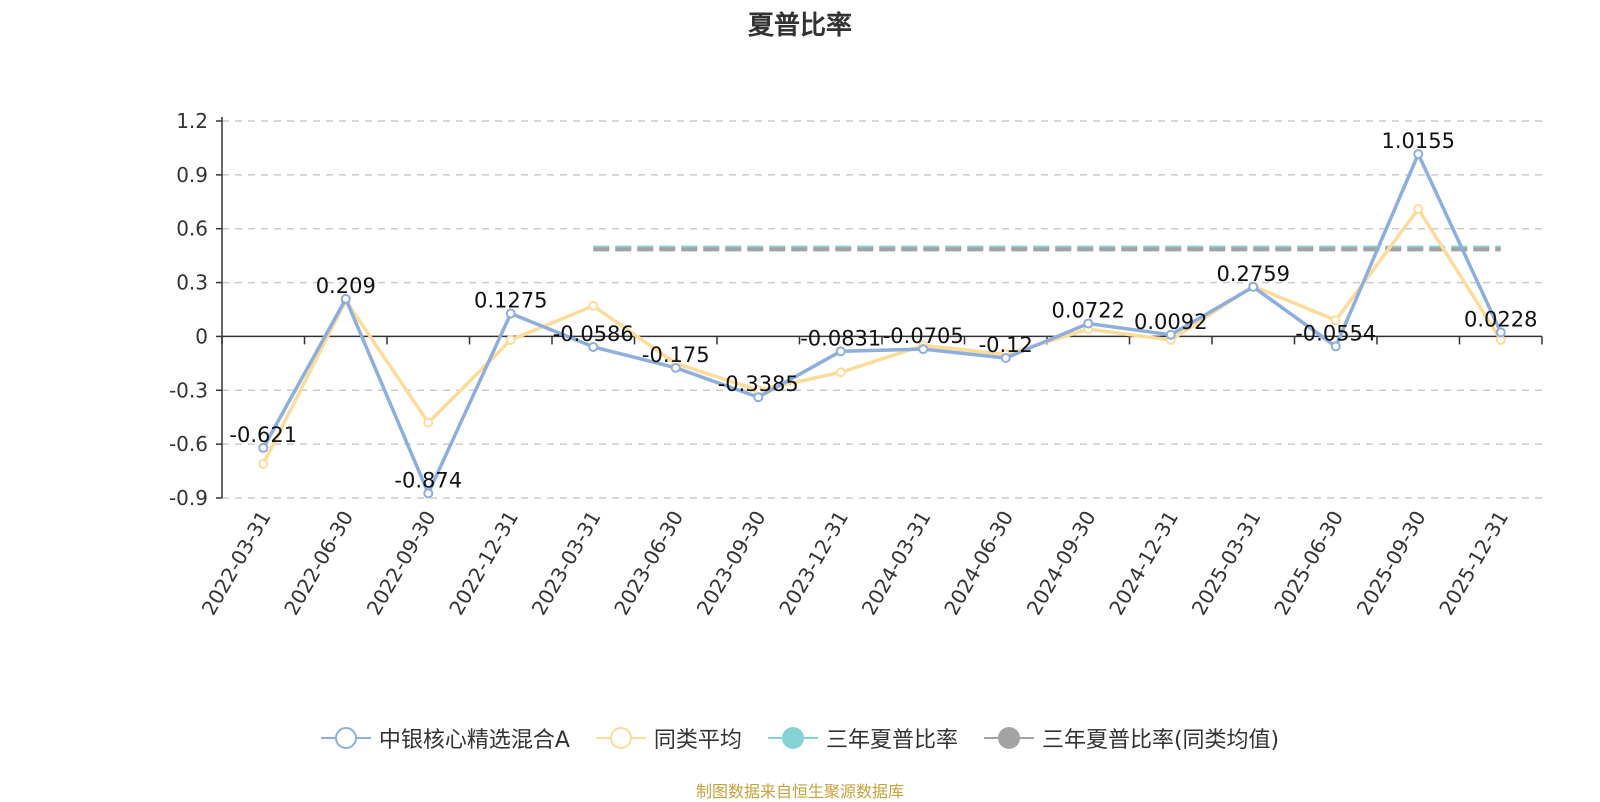  What do you see at coordinates (978, 563) in the screenshot?
I see `x-tick-label: 2024-06-30` at bounding box center [978, 563].